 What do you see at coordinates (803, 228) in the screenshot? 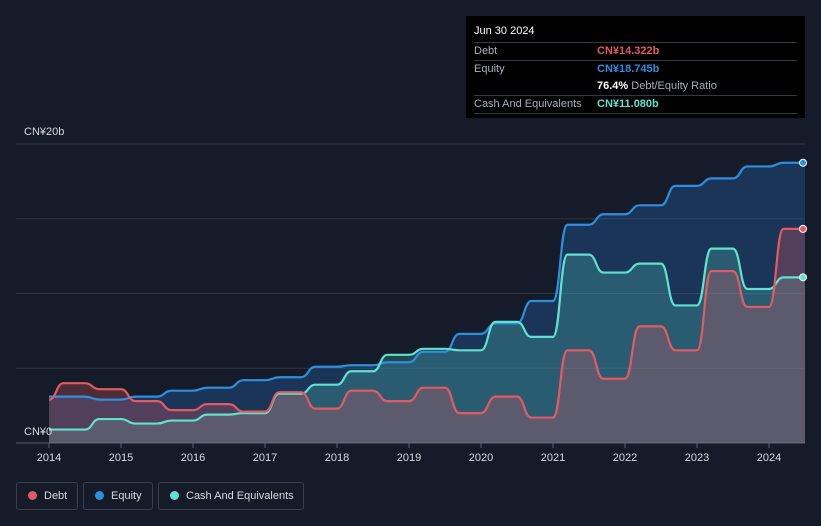
I see `debt-end-dot` at bounding box center [803, 228].